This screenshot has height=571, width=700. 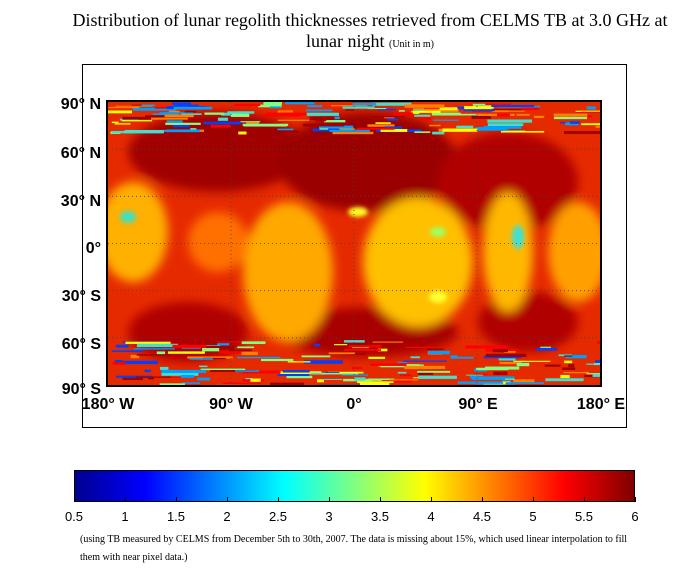 I want to click on colorbar-tick-label: 1.5, so click(x=176, y=516).